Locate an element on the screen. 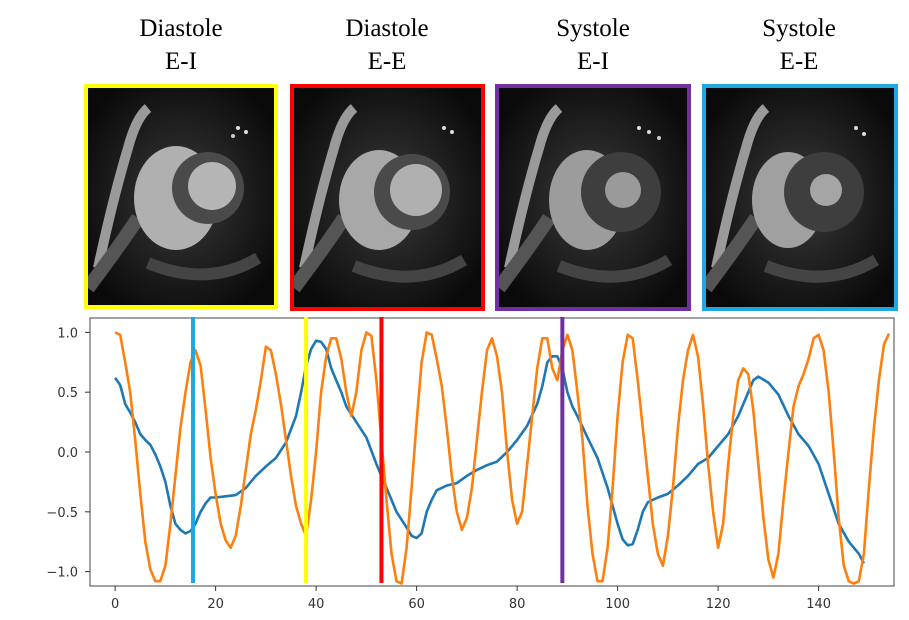 This screenshot has height=620, width=909. y-tick-label: −0.5 is located at coordinates (62, 513).